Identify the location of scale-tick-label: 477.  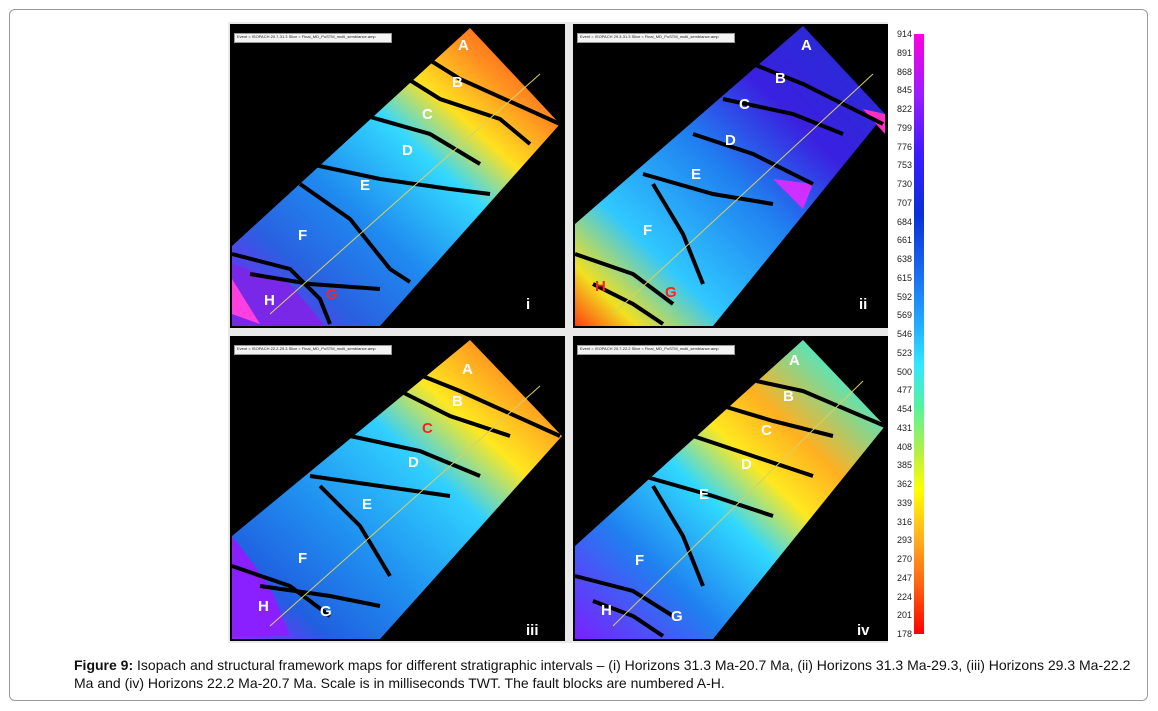
(904, 390).